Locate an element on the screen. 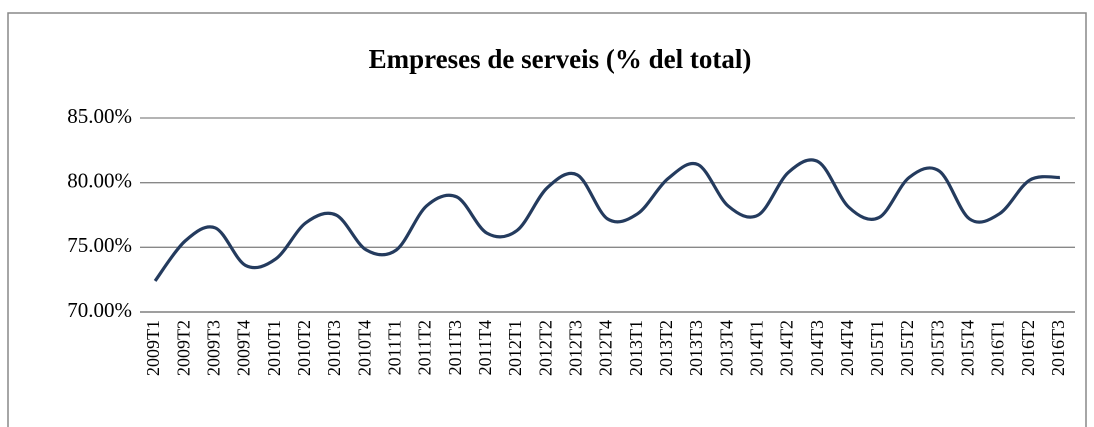 The height and width of the screenshot is (427, 1094). x-tick-label: 2015T3 is located at coordinates (937, 348).